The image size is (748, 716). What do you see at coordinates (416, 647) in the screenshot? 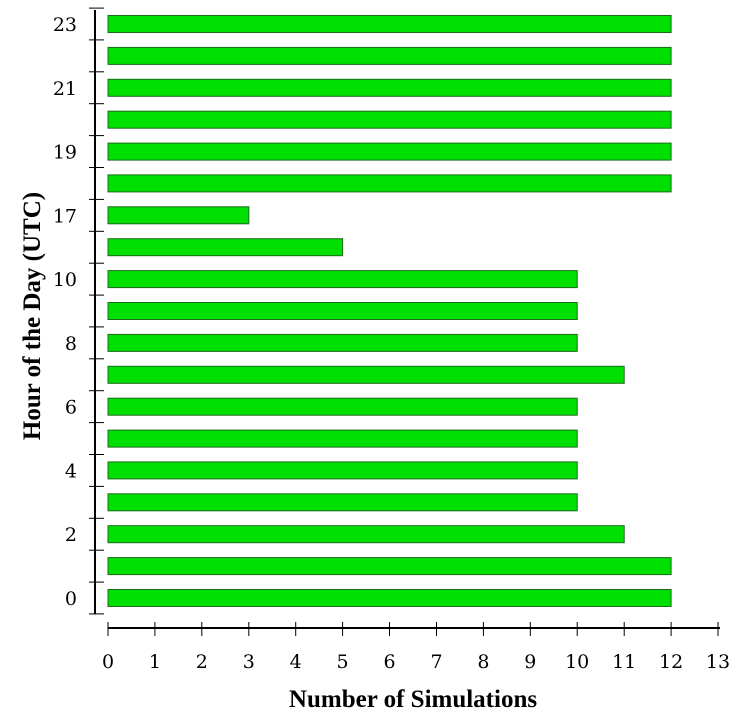
I see `x-axis-ticks: 0 1 2 3 4 5 6 7 8 9 10 11 12 13` at bounding box center [416, 647].